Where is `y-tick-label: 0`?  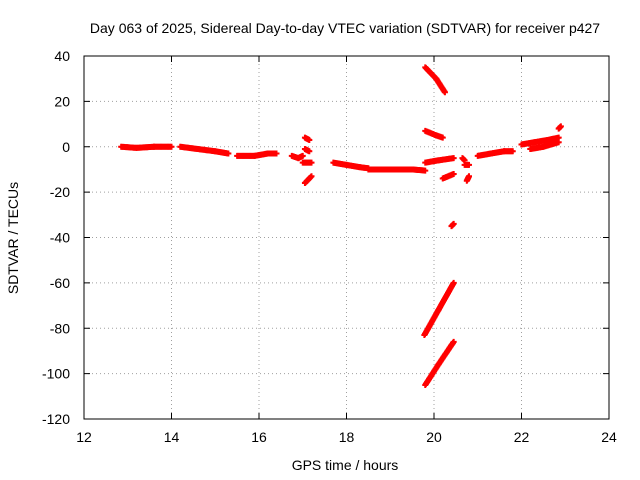
y-tick-label: 0 is located at coordinates (66, 147).